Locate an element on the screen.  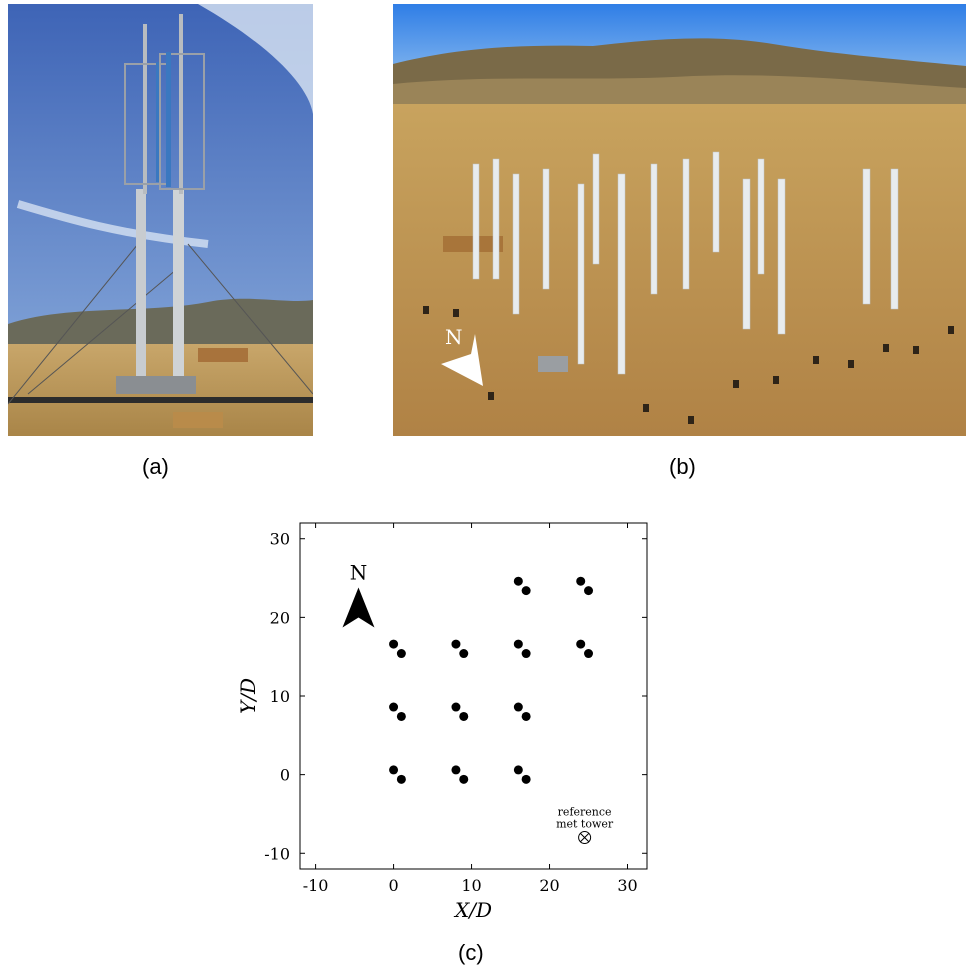
y-tick-label: -10 is located at coordinates (277, 853).